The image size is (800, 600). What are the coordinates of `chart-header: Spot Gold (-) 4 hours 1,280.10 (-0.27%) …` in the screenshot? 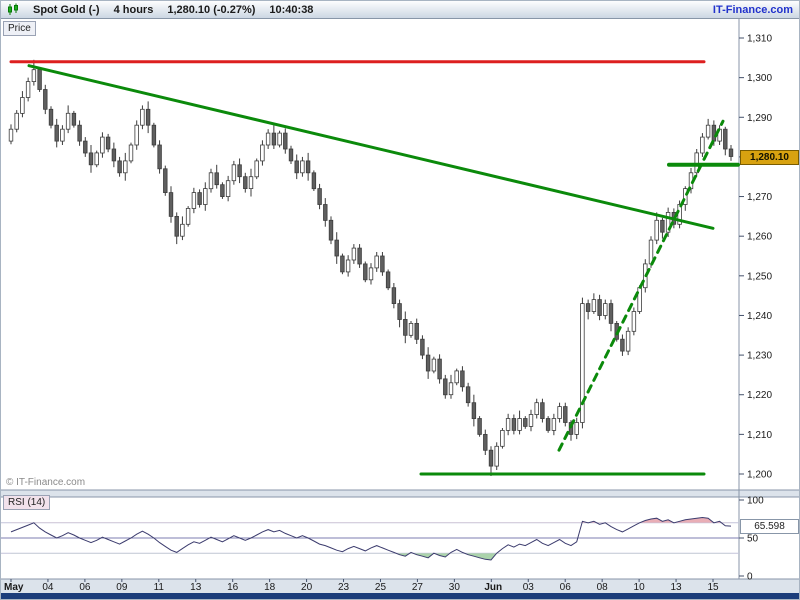 It's located at (400, 10).